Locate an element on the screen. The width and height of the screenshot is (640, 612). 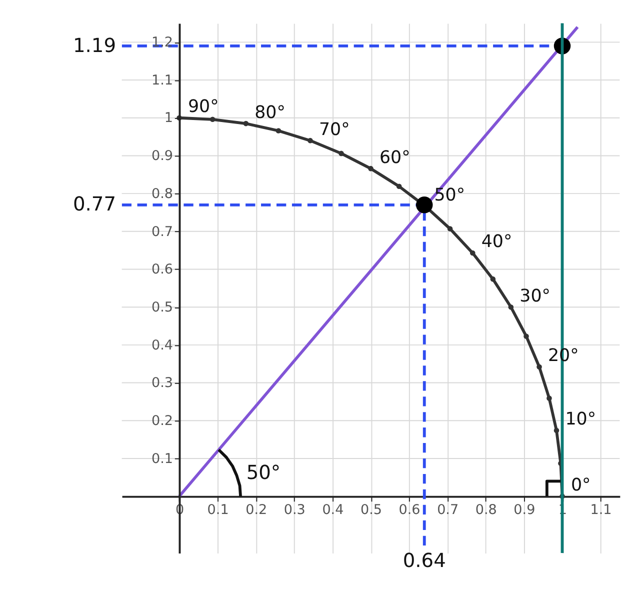
y-tick-label: 0.8 is located at coordinates (162, 194).